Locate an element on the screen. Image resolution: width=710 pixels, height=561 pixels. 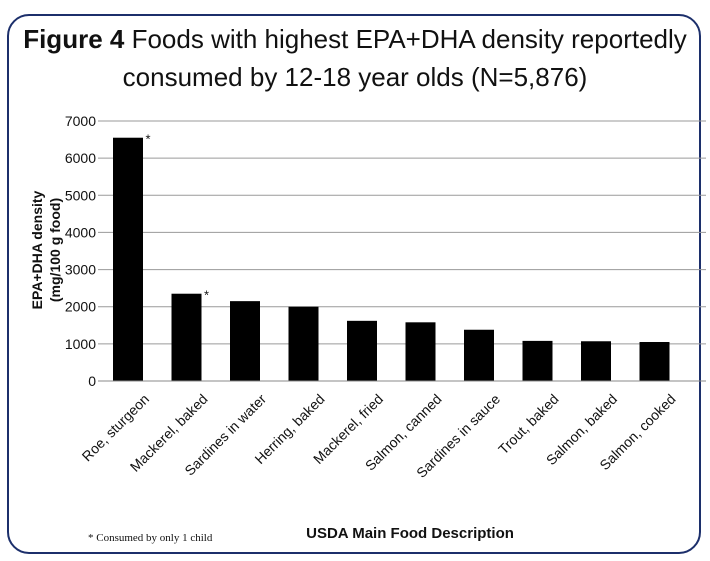
y-tick-label: 1000 is located at coordinates (80, 344).